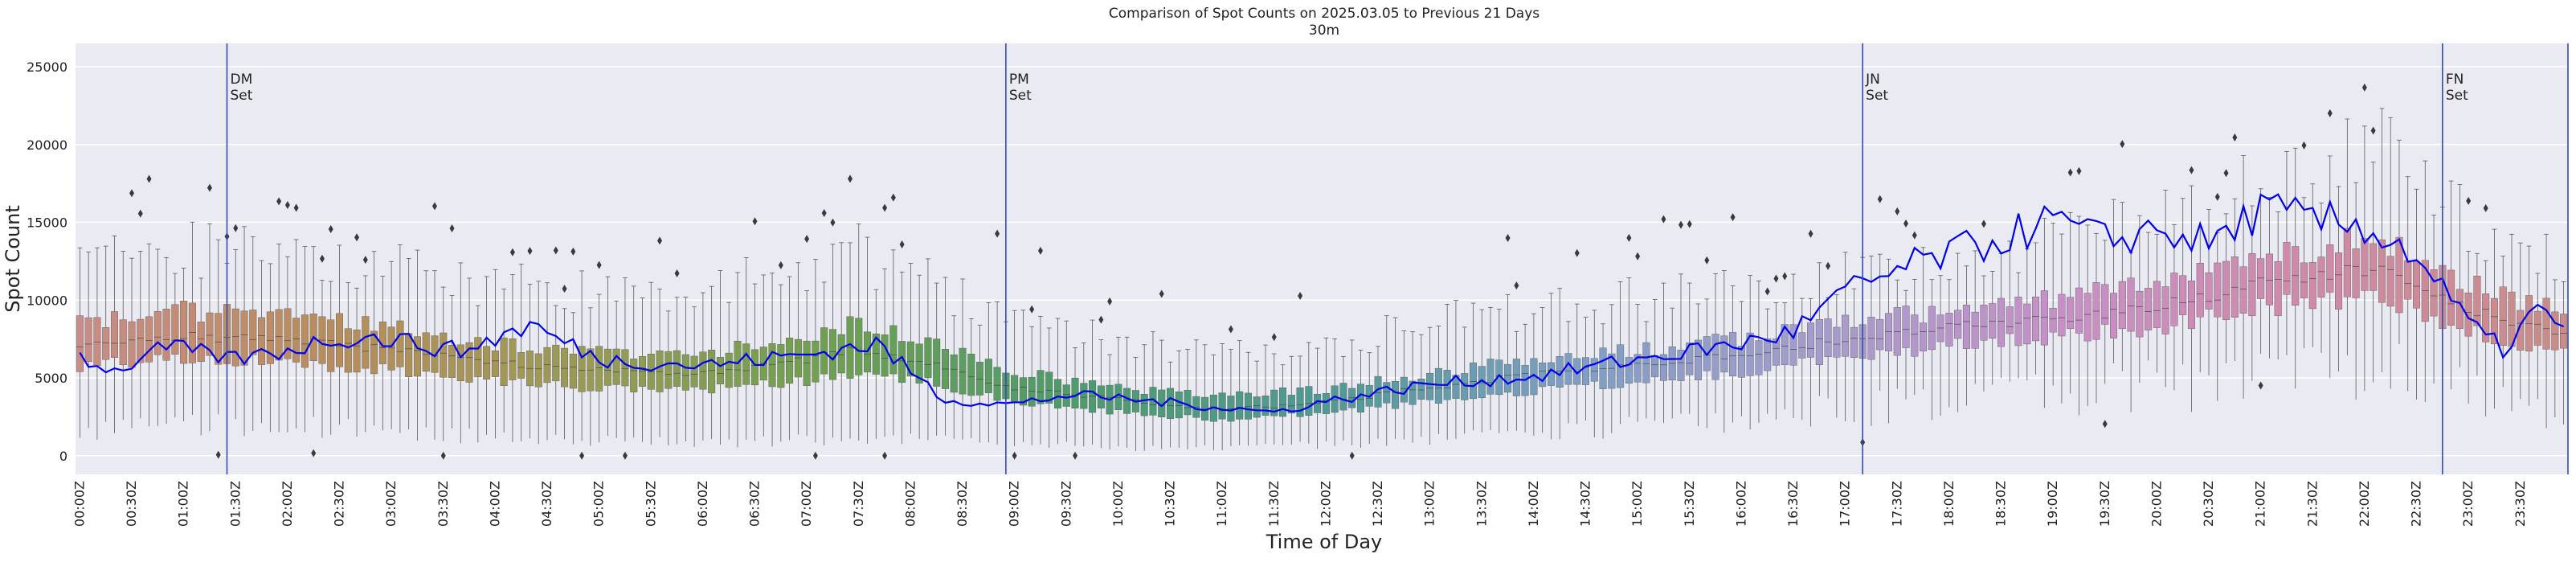 This screenshot has width=2576, height=562. I want to click on x-tick-label: 20:30Z, so click(2208, 504).